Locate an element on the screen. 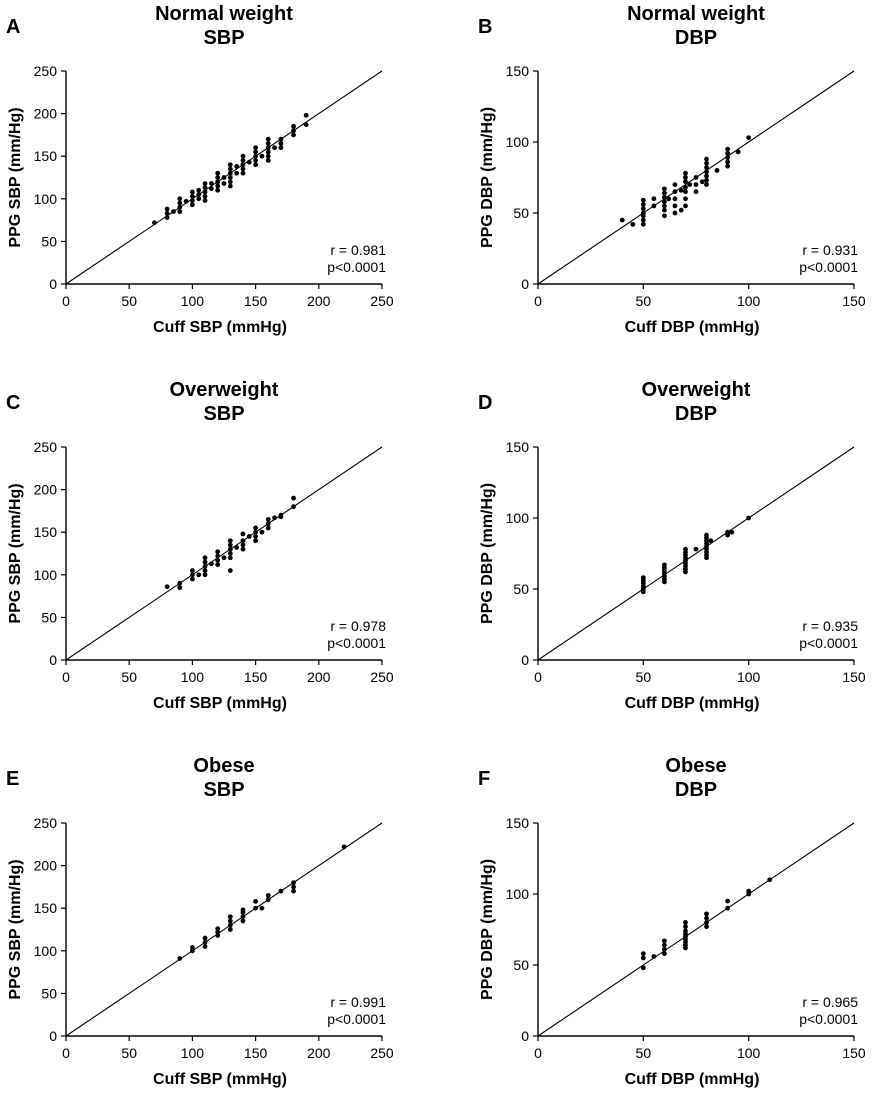 This screenshot has height=1120, width=872. stat-r: r = 0.931 is located at coordinates (830, 250).